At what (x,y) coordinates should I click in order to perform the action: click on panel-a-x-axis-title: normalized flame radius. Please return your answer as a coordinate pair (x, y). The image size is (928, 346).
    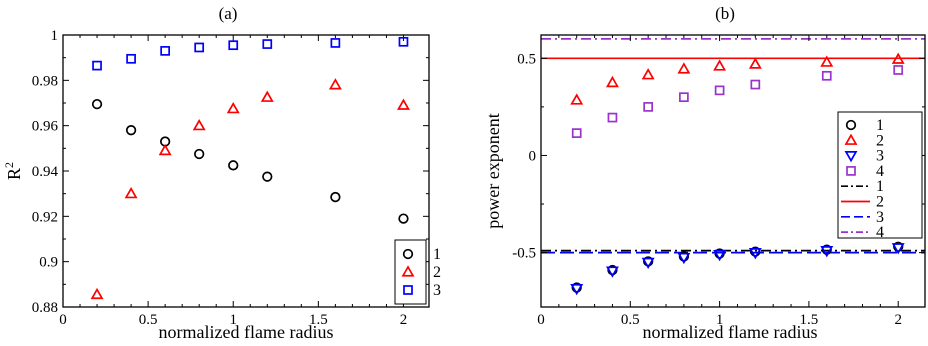
    Looking at the image, I should click on (246, 332).